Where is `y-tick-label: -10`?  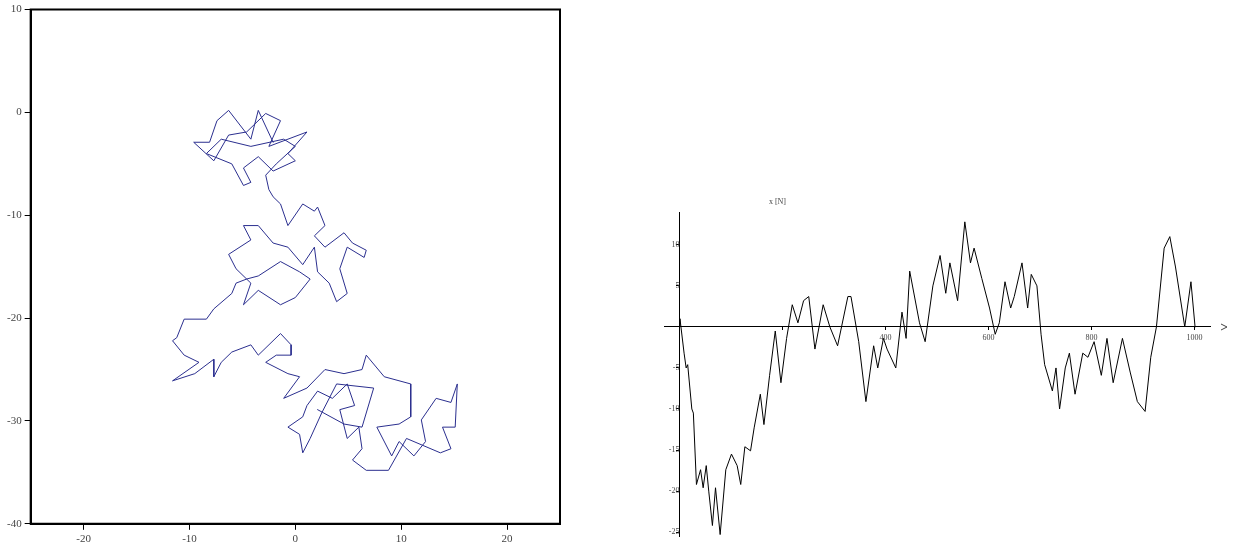
y-tick-label: -10 is located at coordinates (14, 214).